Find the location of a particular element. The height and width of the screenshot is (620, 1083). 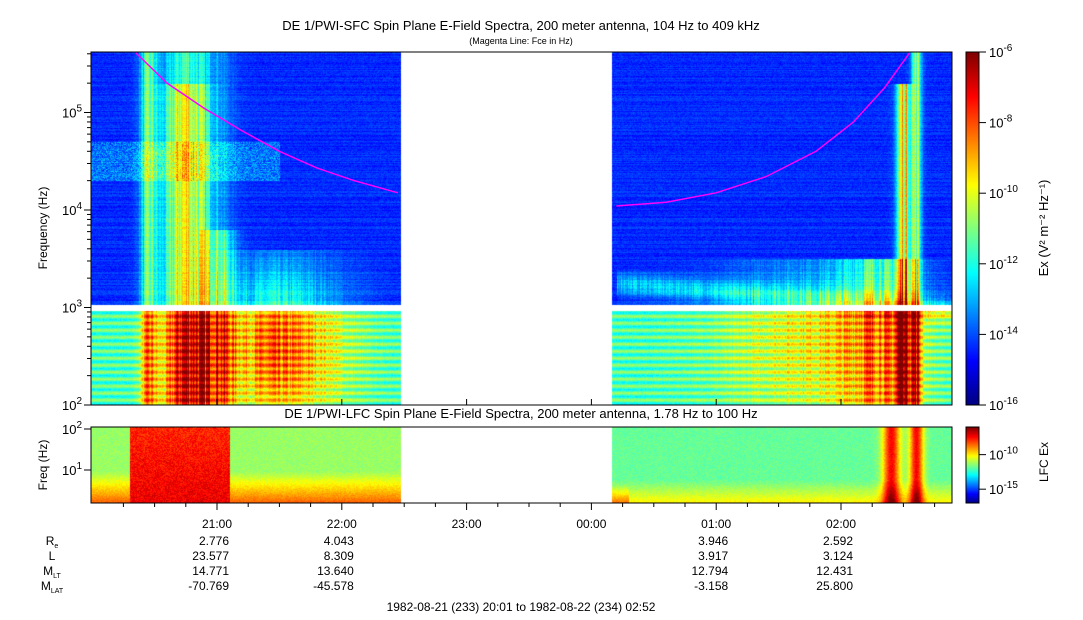

x-tick-label: 00:00 is located at coordinates (591, 524).